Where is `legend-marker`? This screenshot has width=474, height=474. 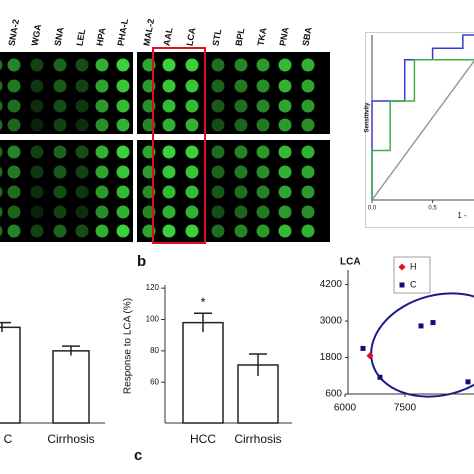 legend-marker is located at coordinates (402, 285).